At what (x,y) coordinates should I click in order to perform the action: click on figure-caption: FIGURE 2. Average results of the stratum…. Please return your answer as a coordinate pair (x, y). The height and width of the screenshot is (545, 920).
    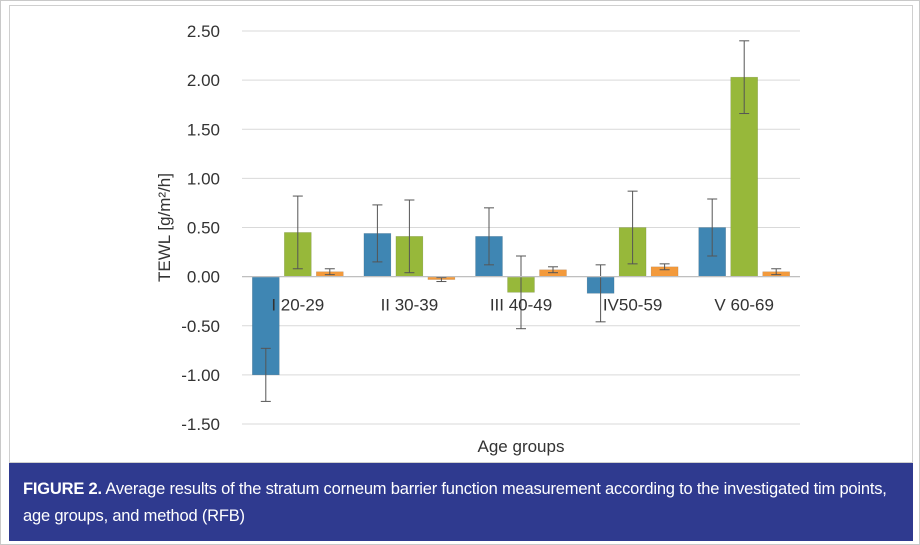
    Looking at the image, I should click on (461, 502).